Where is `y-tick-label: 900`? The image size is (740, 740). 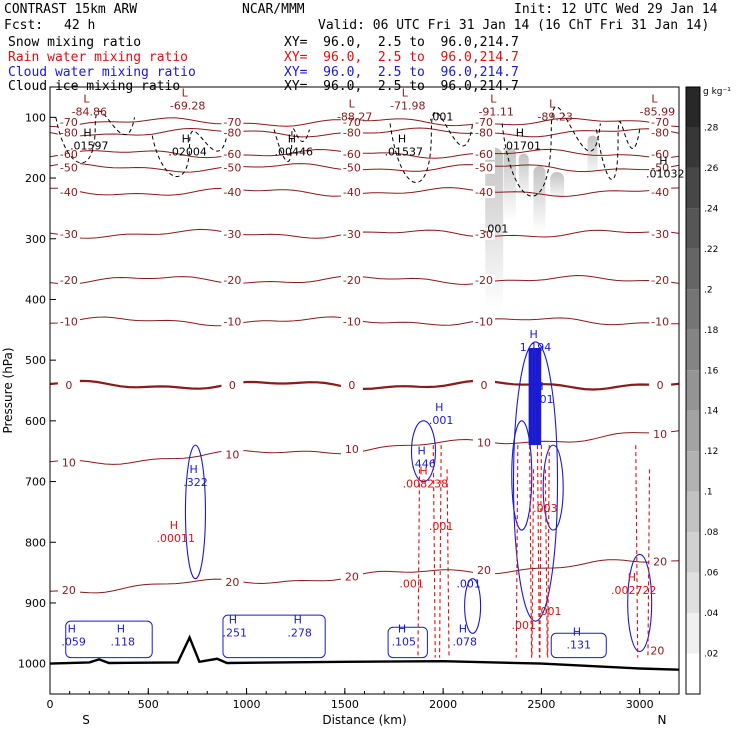 y-tick-label: 900 is located at coordinates (35, 603).